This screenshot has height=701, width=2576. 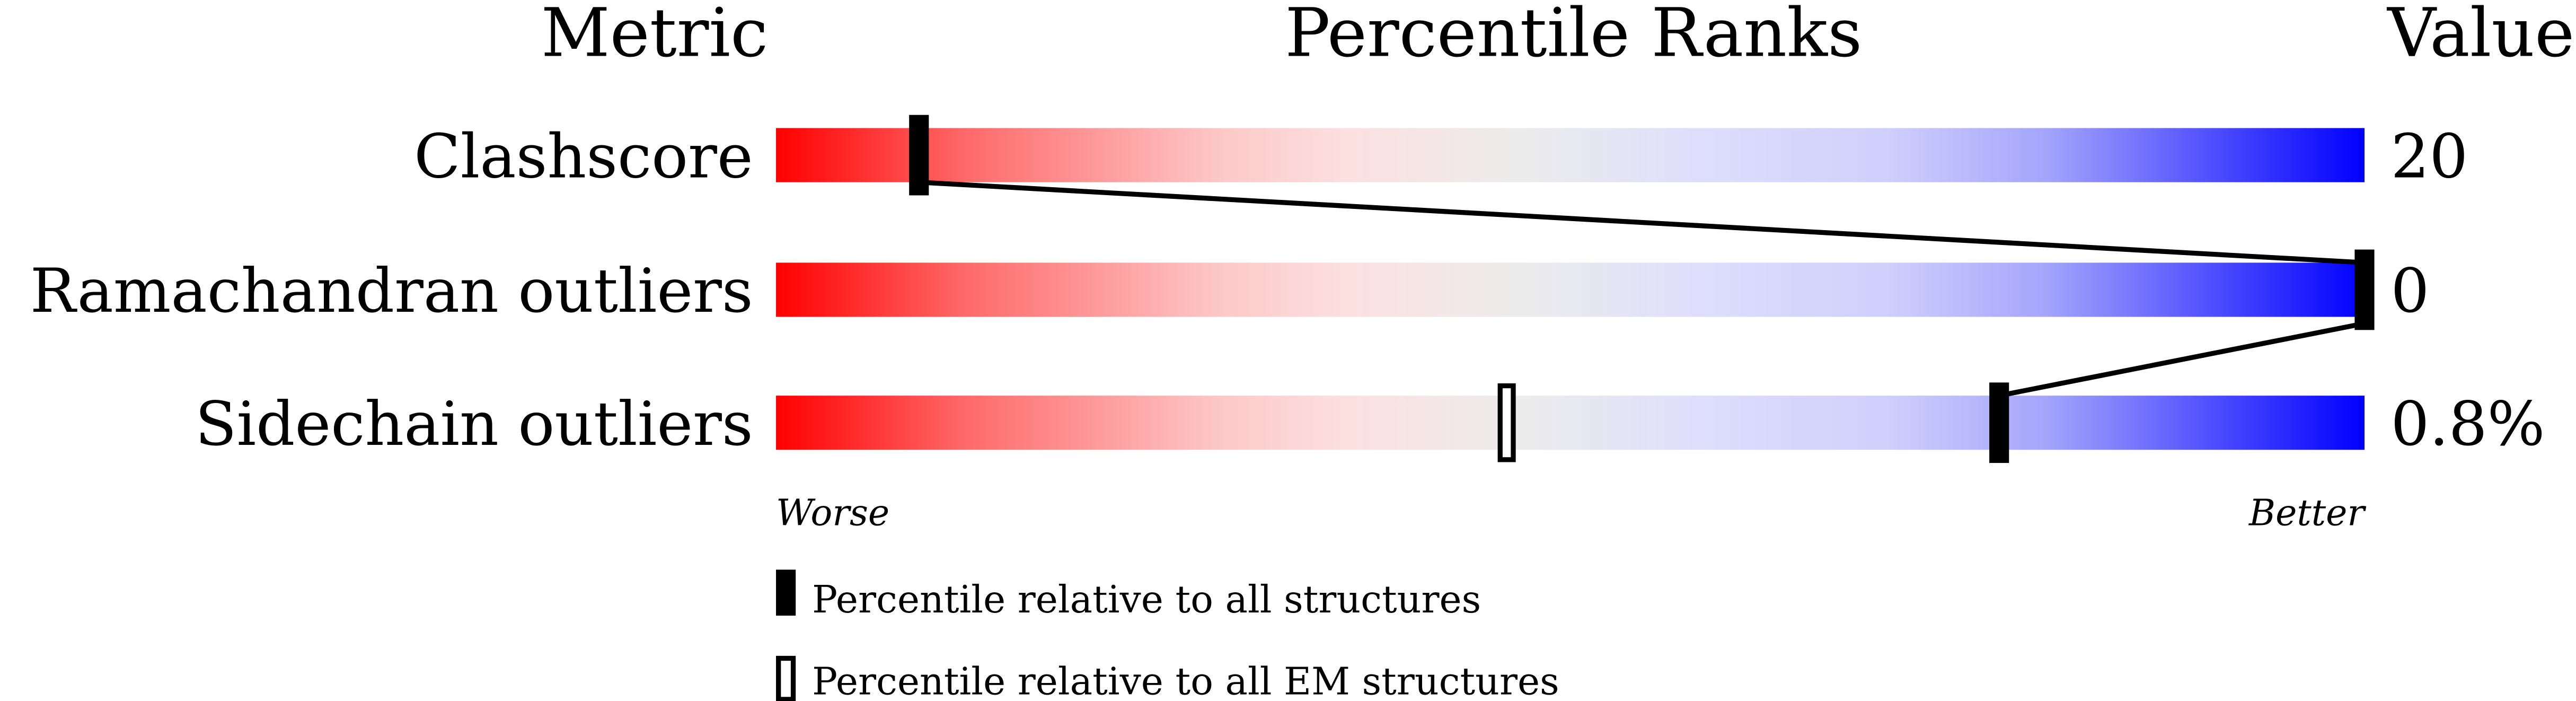 What do you see at coordinates (786, 592) in the screenshot?
I see `legend-all-marker` at bounding box center [786, 592].